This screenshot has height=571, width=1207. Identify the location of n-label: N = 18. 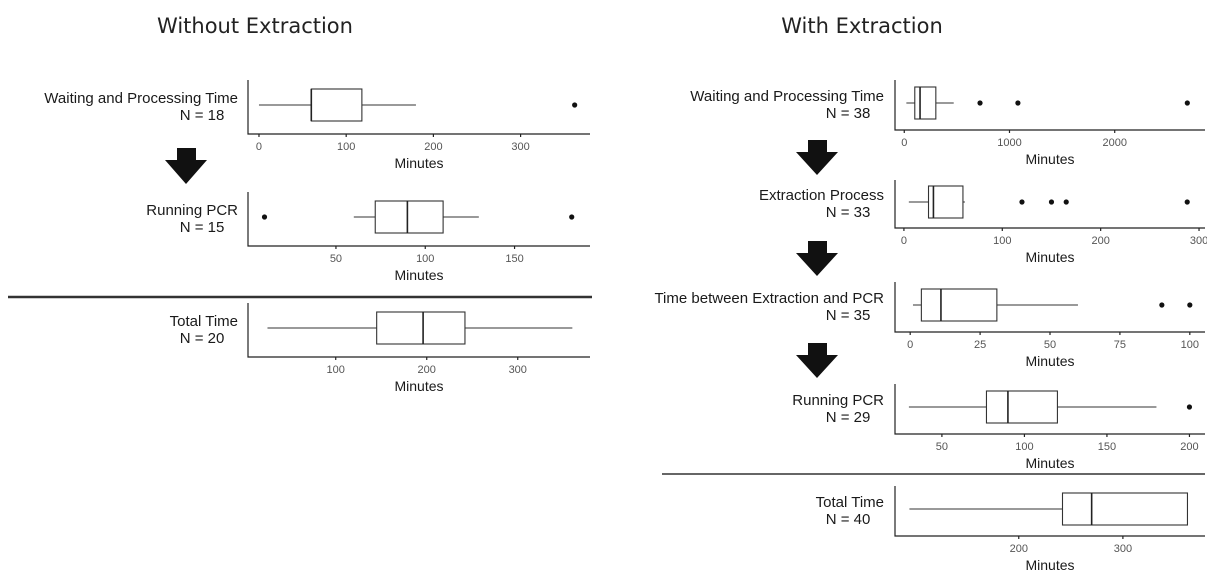
(202, 115).